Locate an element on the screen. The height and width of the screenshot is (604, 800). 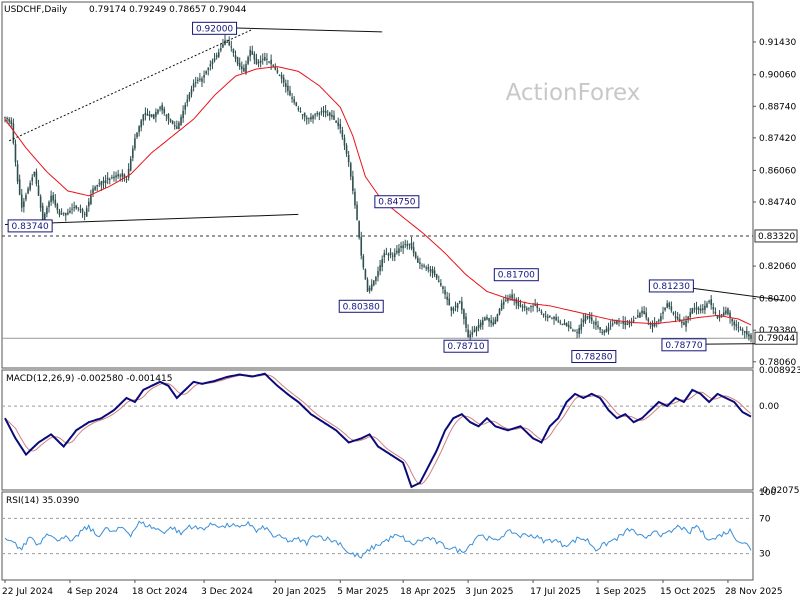
macd-tick-label: 0.008923 is located at coordinates (779, 371).